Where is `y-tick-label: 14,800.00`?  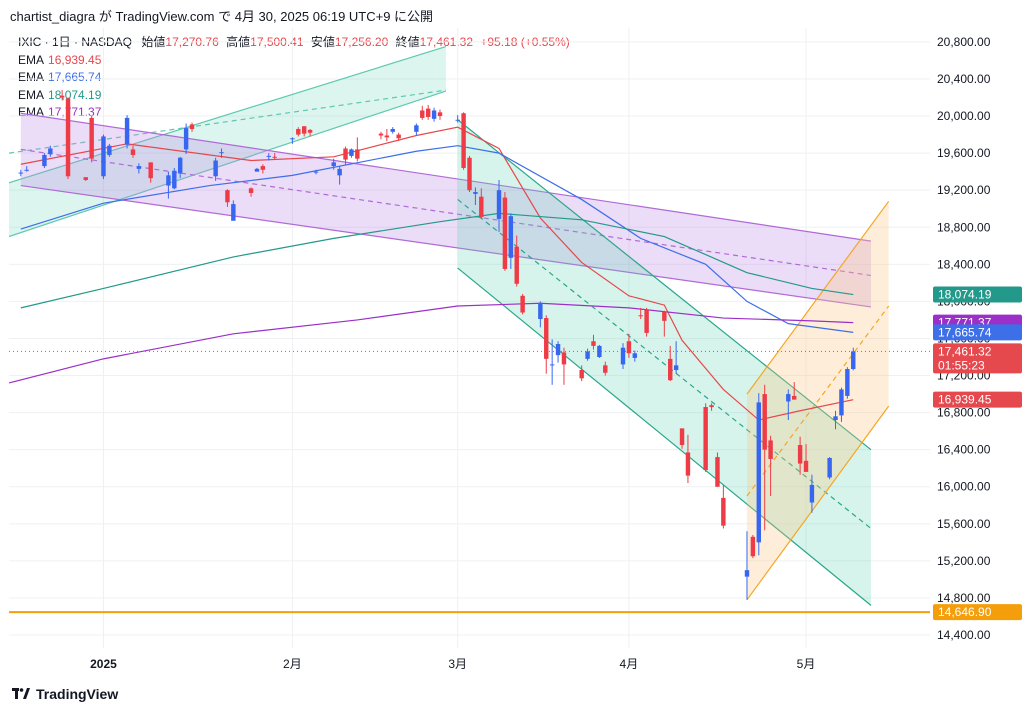
y-tick-label: 14,800.00 is located at coordinates (964, 598).